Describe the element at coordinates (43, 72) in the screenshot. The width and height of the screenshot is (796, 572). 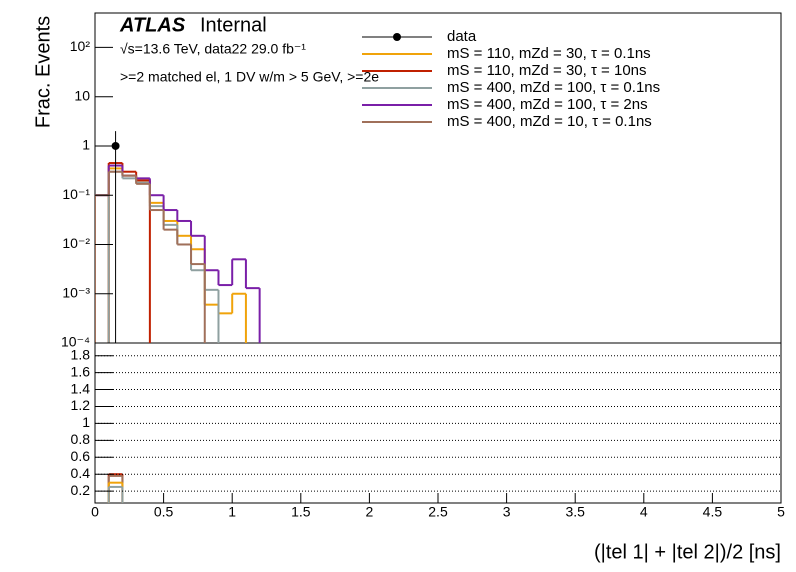
I see `y-axis-title: Frac. Events` at that location.